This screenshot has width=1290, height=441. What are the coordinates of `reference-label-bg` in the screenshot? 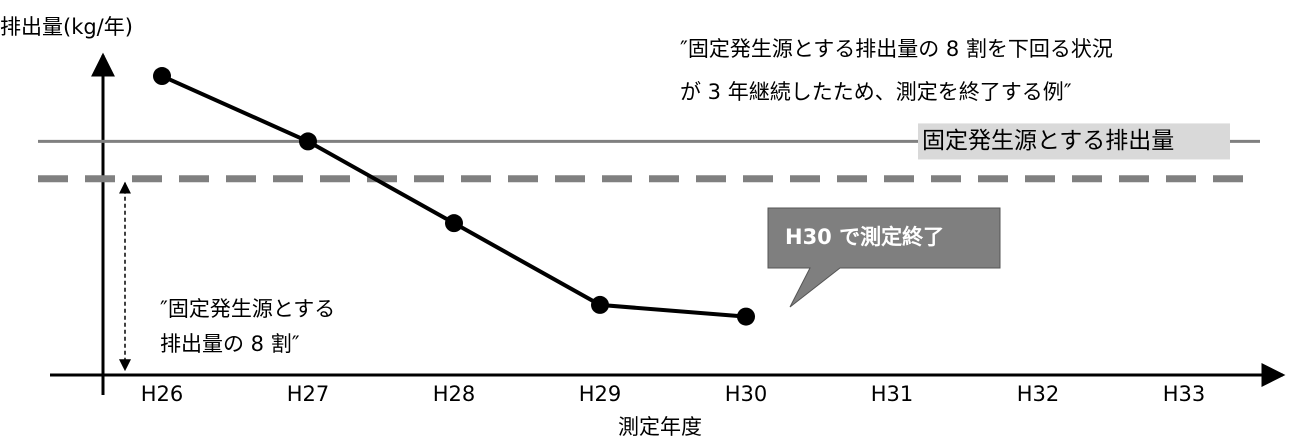 It's located at (1074, 141).